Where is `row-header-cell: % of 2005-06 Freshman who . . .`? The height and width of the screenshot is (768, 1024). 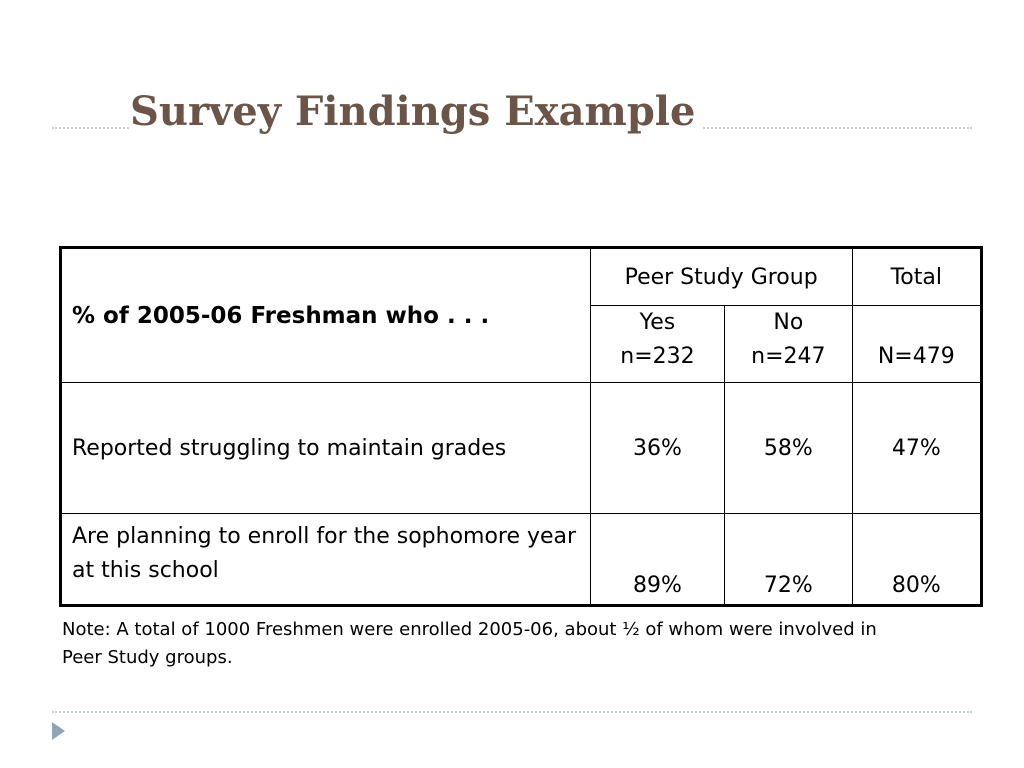
row-header-cell: % of 2005-06 Freshman who . . . is located at coordinates (325, 315).